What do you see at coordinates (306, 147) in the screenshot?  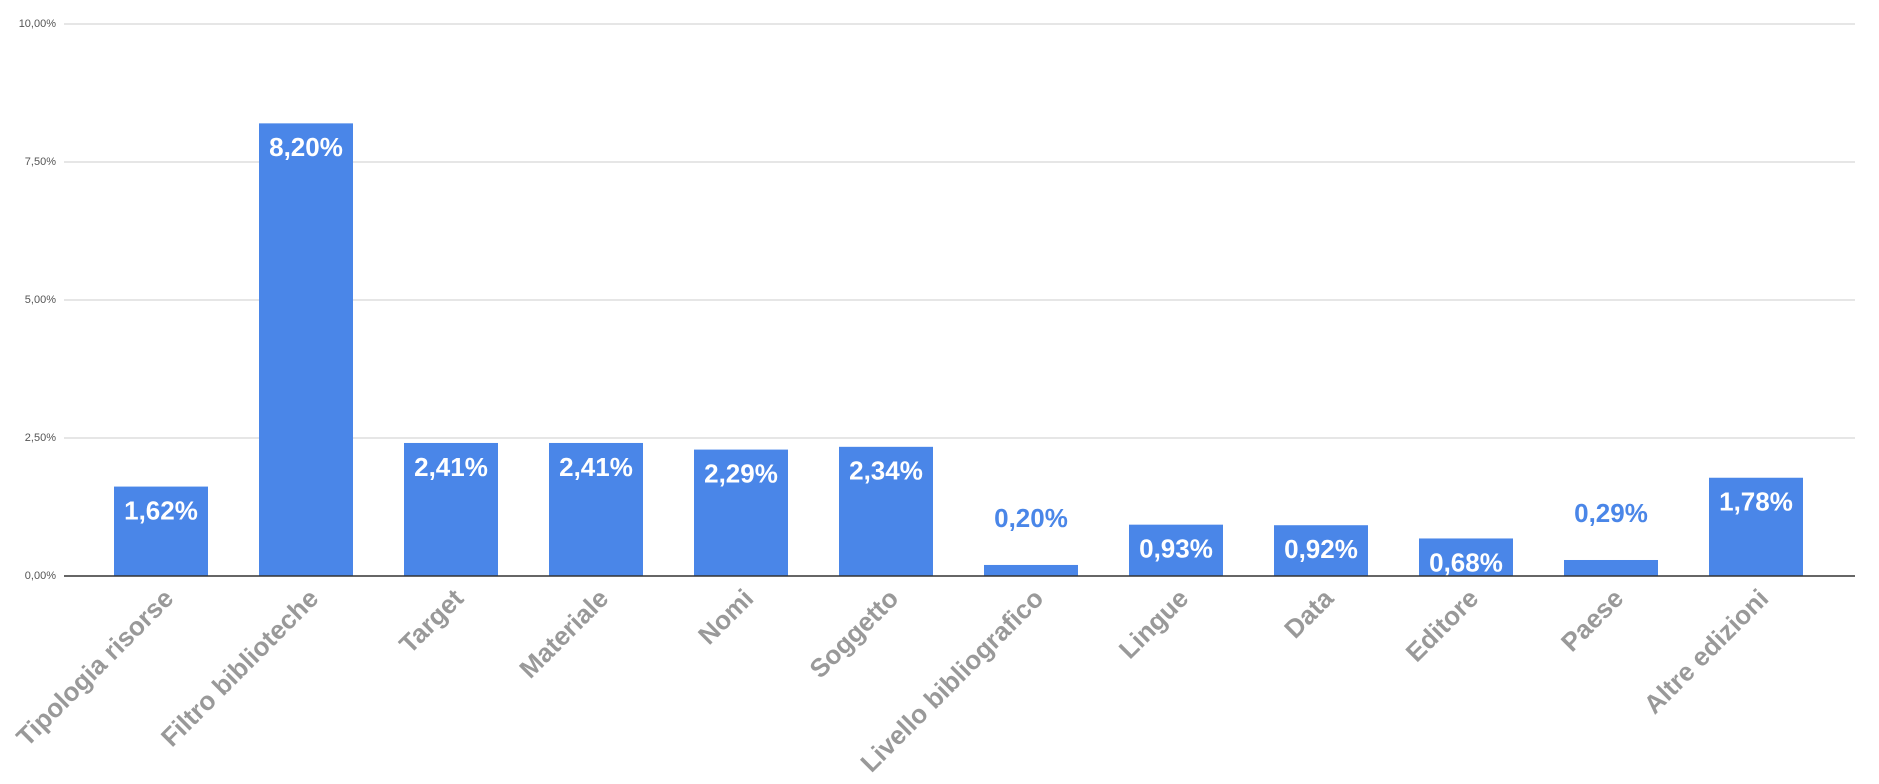 I see `value-label: 8,20%` at bounding box center [306, 147].